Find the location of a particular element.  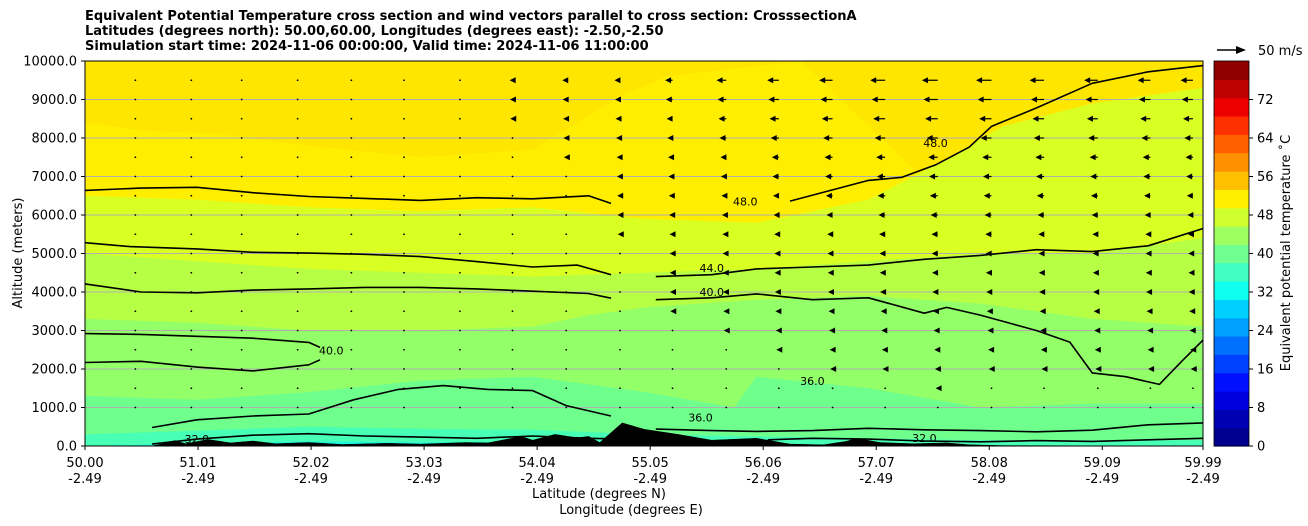

contour-label-0: 48.0 is located at coordinates (745, 201).